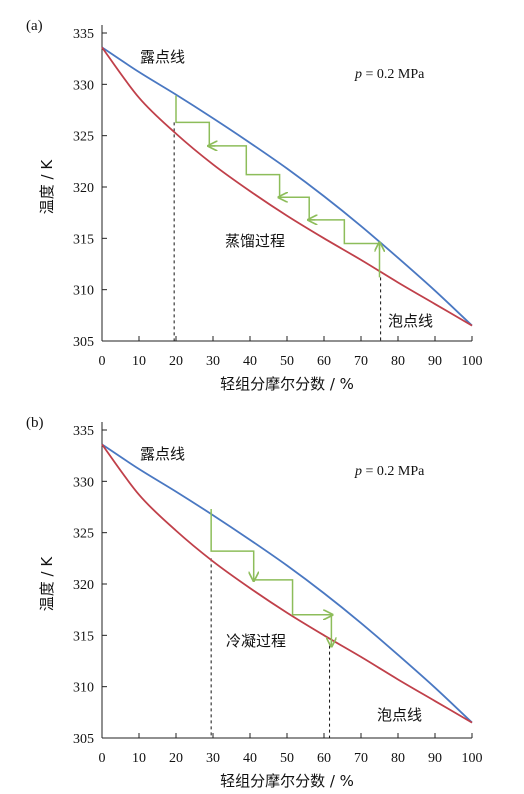 The image size is (524, 794). Describe the element at coordinates (256, 641) in the screenshot. I see `process-label: 冷凝过程` at that location.